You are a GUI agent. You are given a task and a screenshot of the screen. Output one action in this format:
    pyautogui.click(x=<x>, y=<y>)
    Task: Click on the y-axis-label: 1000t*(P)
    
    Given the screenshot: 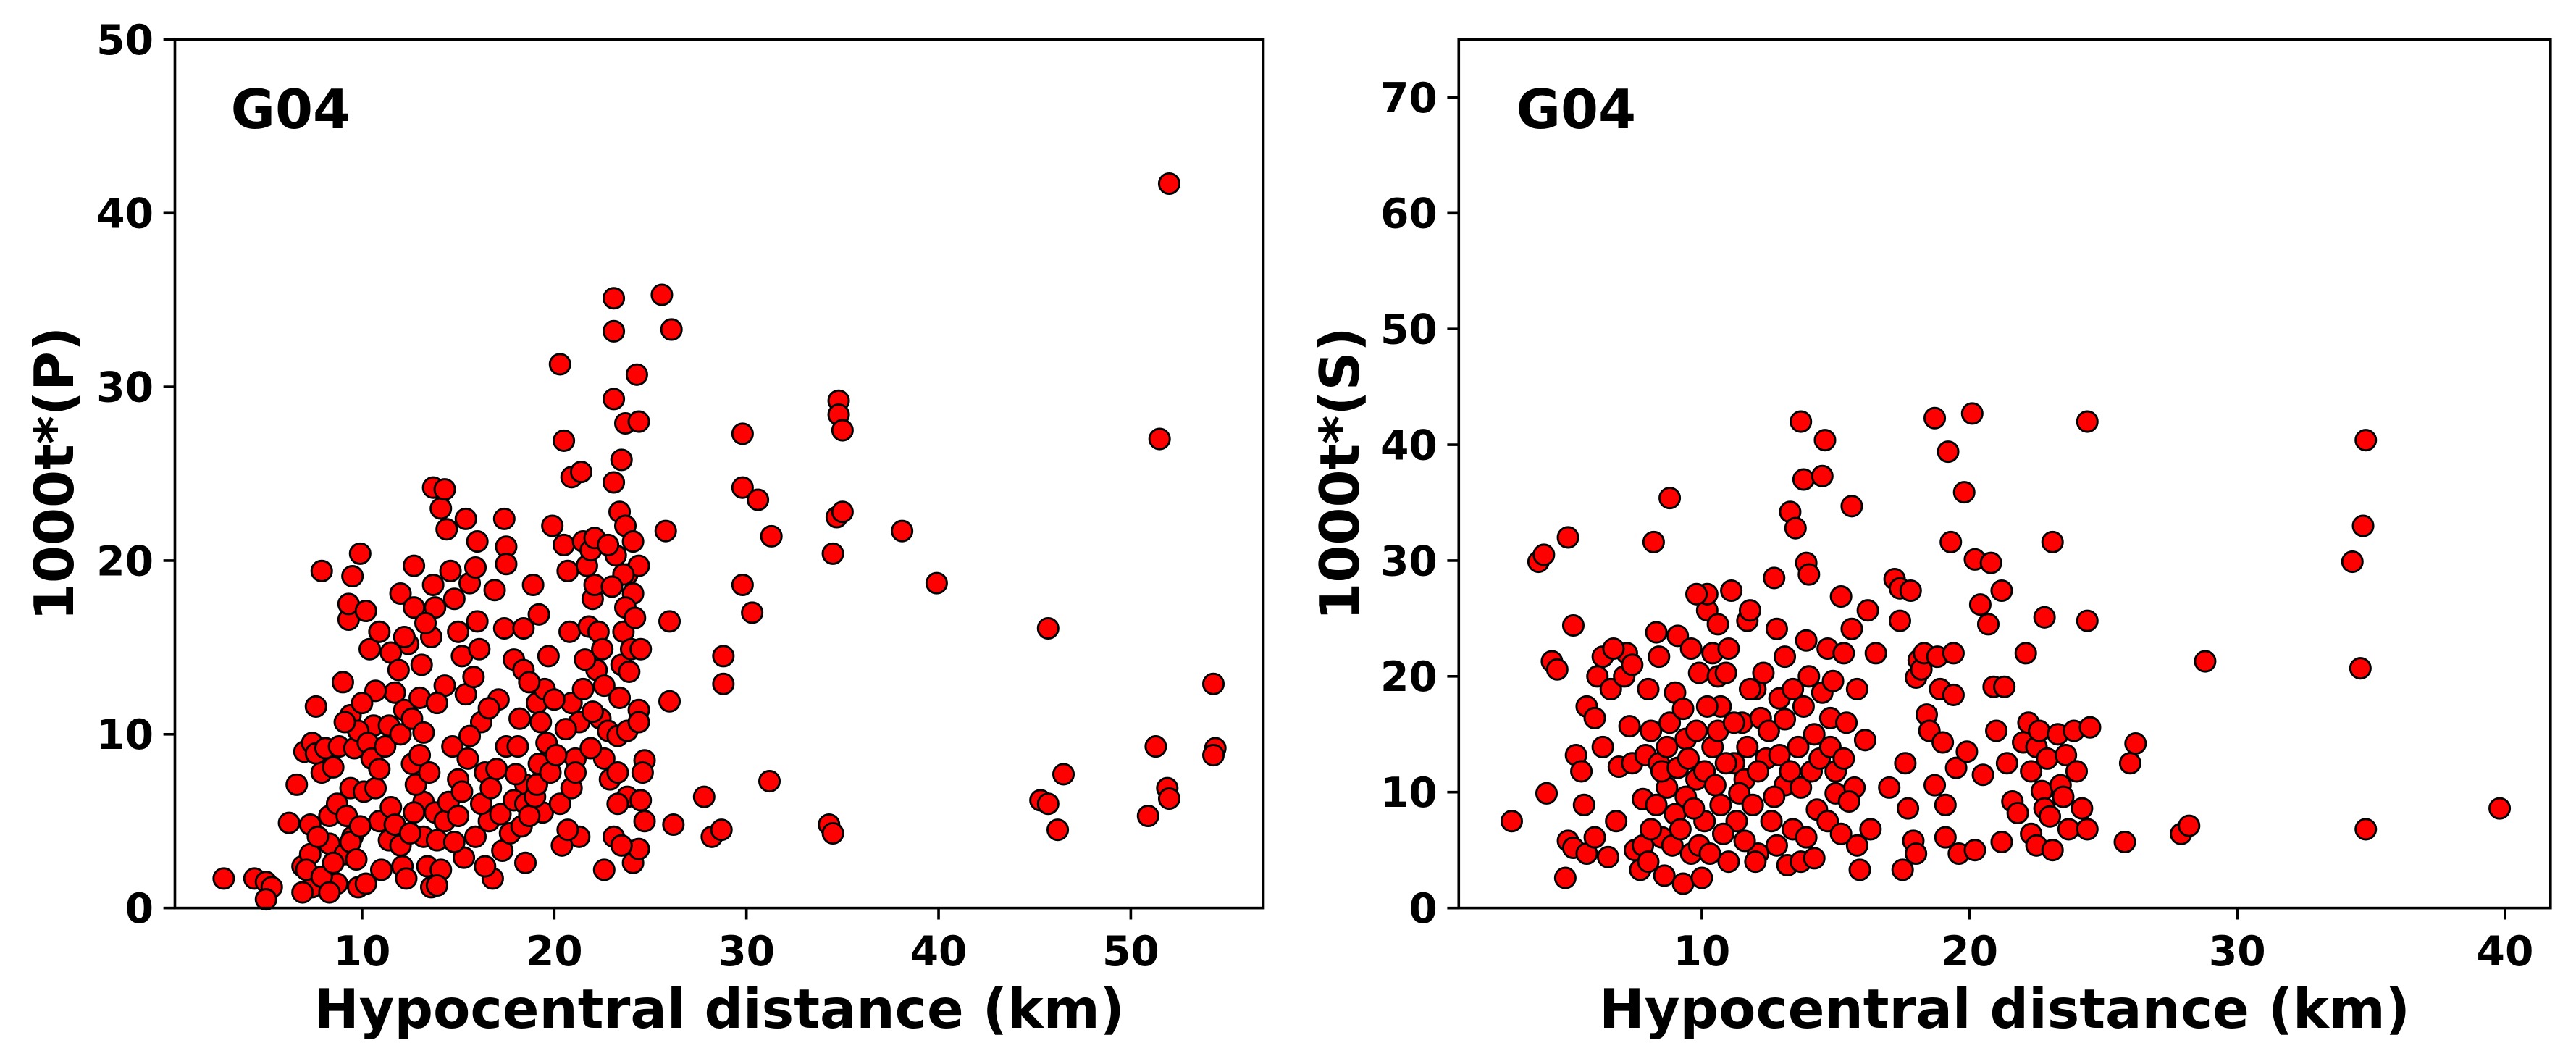 What is the action you would take?
    pyautogui.click(x=54, y=474)
    